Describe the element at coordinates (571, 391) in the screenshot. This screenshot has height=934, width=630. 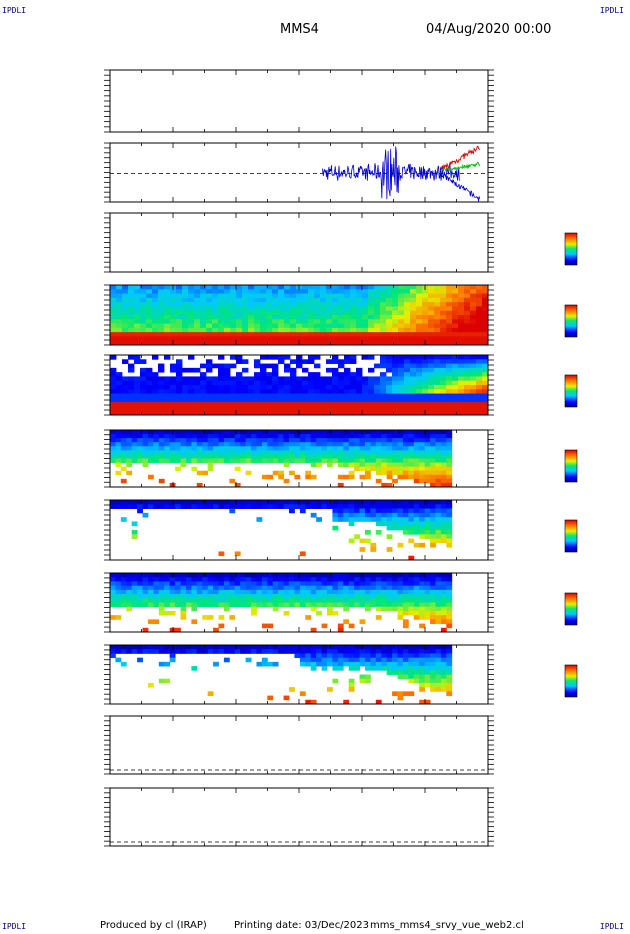
I see `feepsi-colorbar` at that location.